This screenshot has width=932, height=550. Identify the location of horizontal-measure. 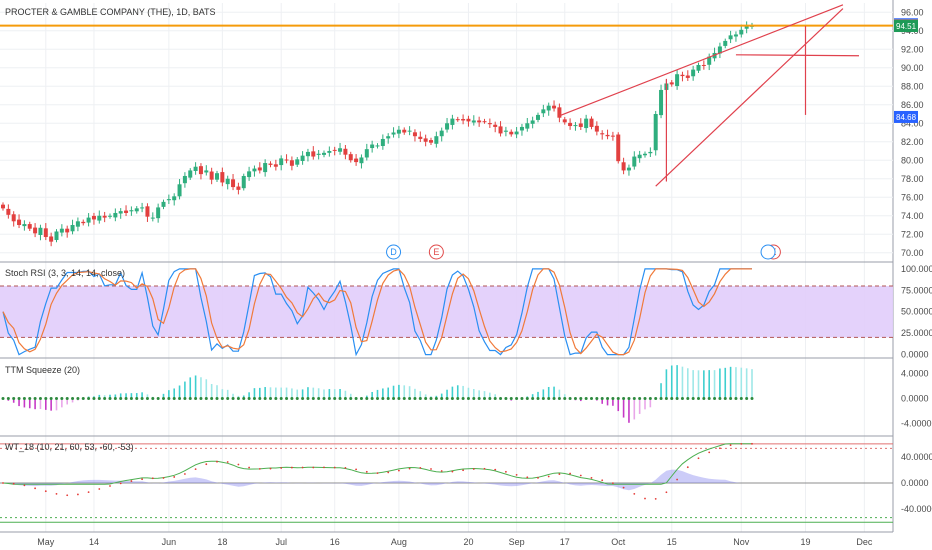
(797, 55).